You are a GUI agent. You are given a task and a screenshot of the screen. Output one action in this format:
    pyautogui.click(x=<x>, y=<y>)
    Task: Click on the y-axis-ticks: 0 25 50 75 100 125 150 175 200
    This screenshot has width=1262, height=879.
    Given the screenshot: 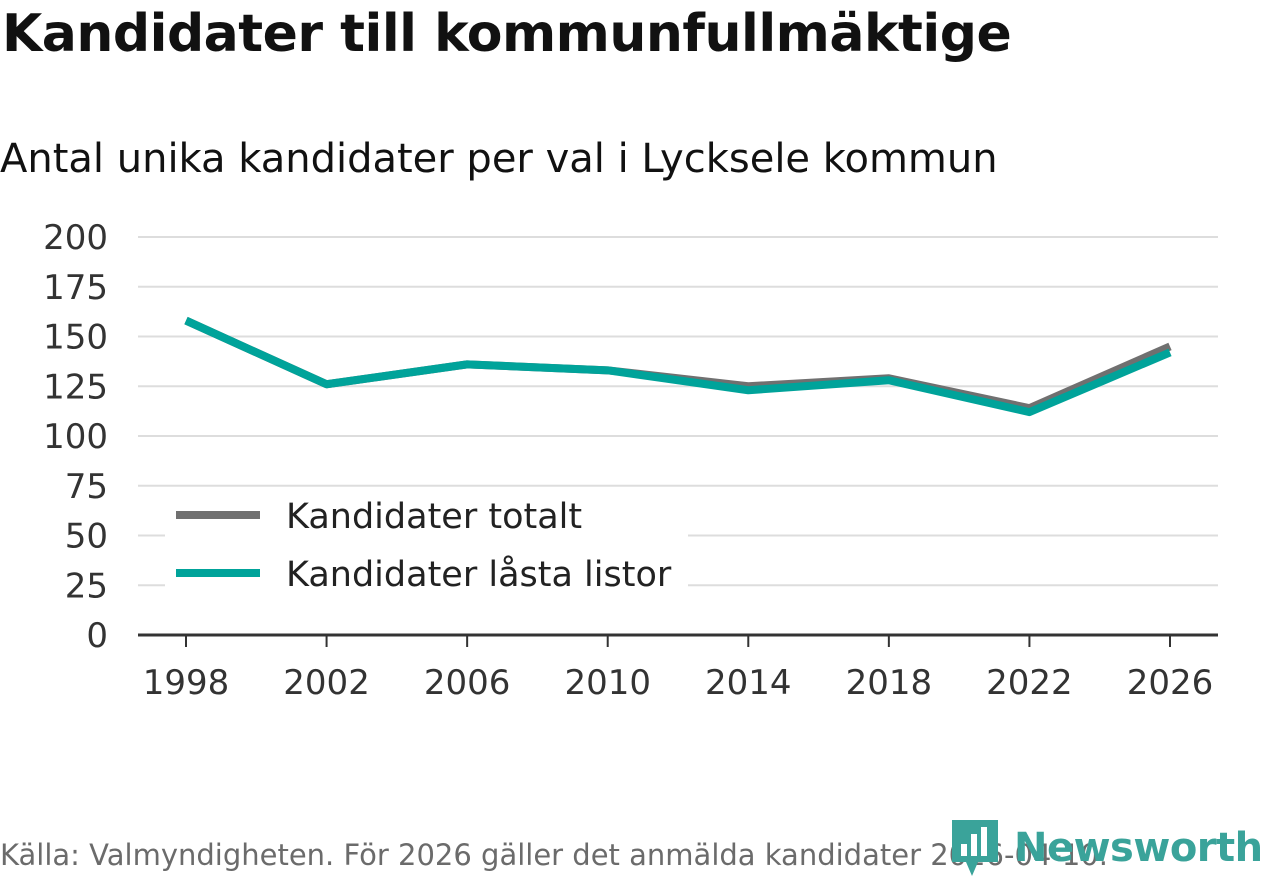 What is the action you would take?
    pyautogui.click(x=75, y=437)
    